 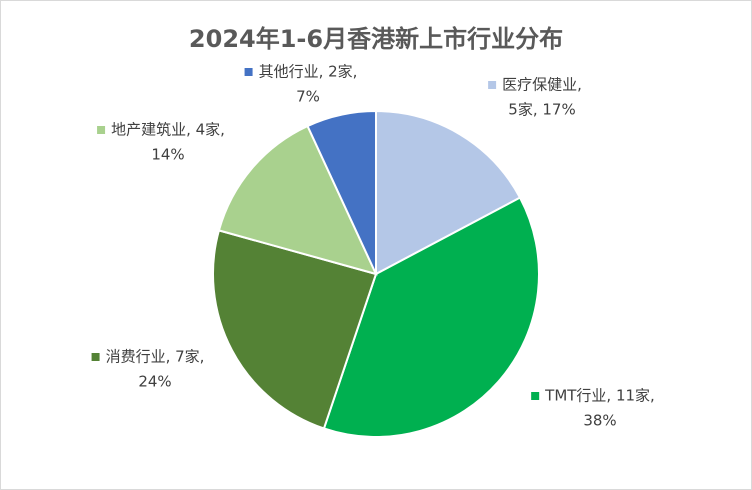 What do you see at coordinates (542, 85) in the screenshot?
I see `data-label-line: 医疗保健业,` at bounding box center [542, 85].